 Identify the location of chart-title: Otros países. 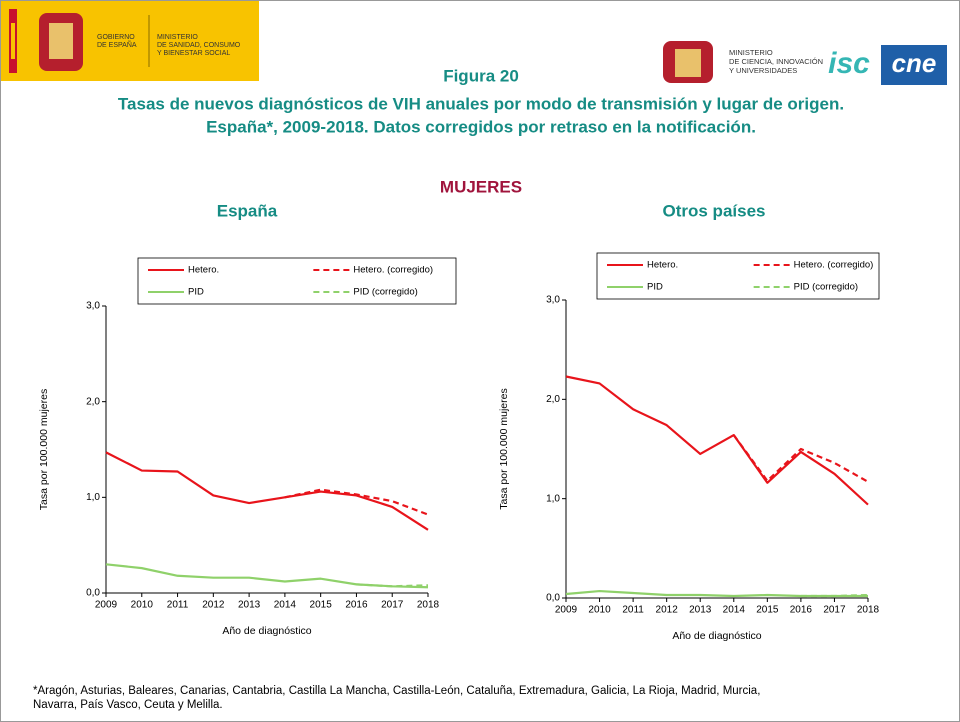
(714, 210).